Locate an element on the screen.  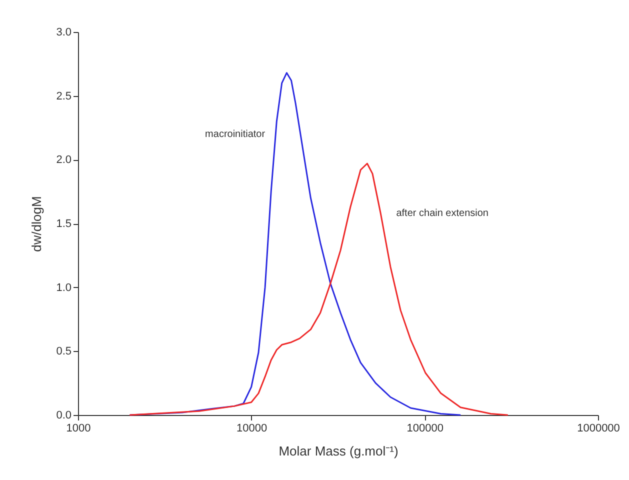
x-tick-label: 10000 is located at coordinates (252, 428).